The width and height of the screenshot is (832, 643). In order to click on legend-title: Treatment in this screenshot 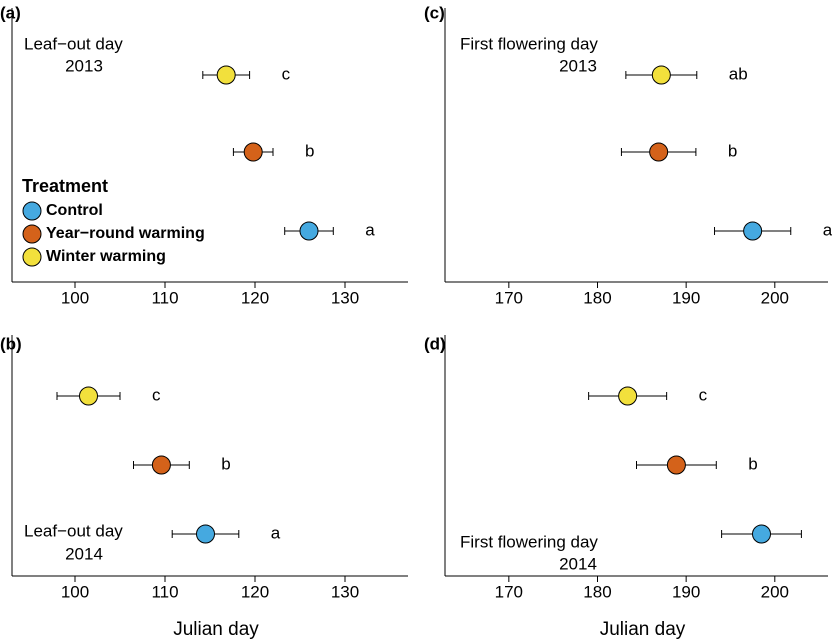, I will do `click(65, 186)`.